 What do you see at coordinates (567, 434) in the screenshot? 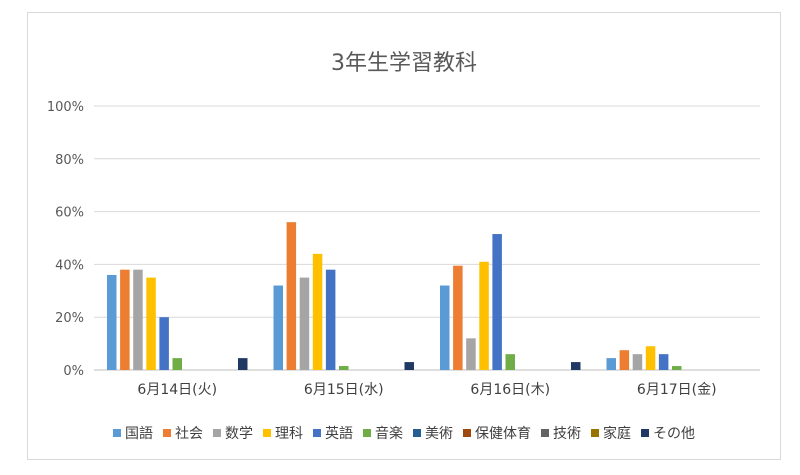
I see `legend-label: 技術` at bounding box center [567, 434].